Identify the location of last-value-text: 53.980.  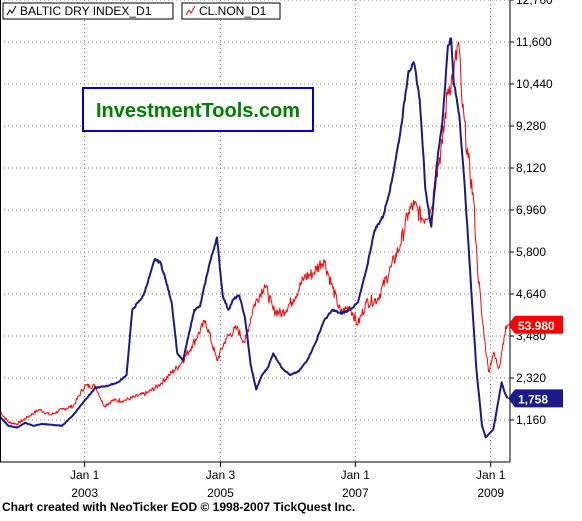
(536, 326).